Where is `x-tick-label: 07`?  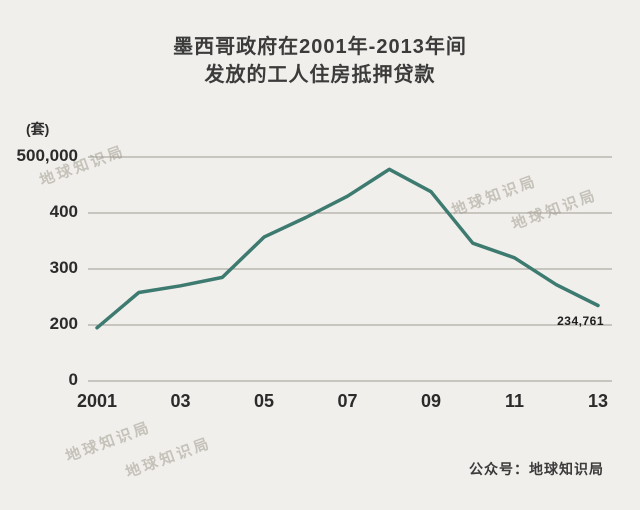
x-tick-label: 07 is located at coordinates (347, 401).